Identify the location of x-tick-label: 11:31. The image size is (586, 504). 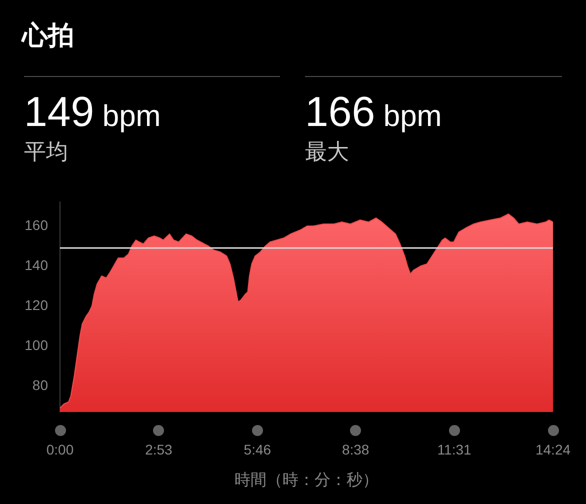
(454, 449).